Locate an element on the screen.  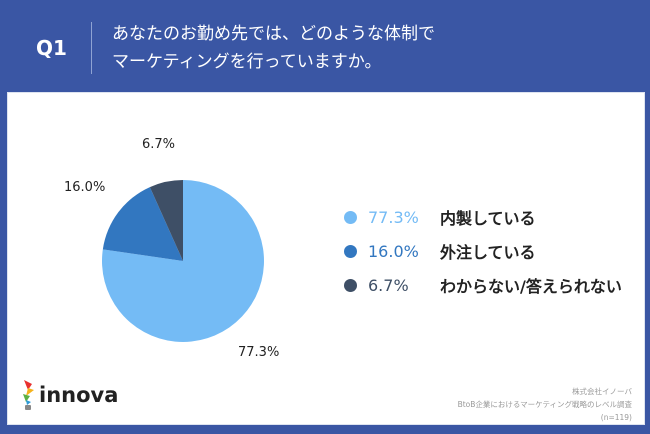
legend-item: 16.0% 外注している is located at coordinates (440, 251).